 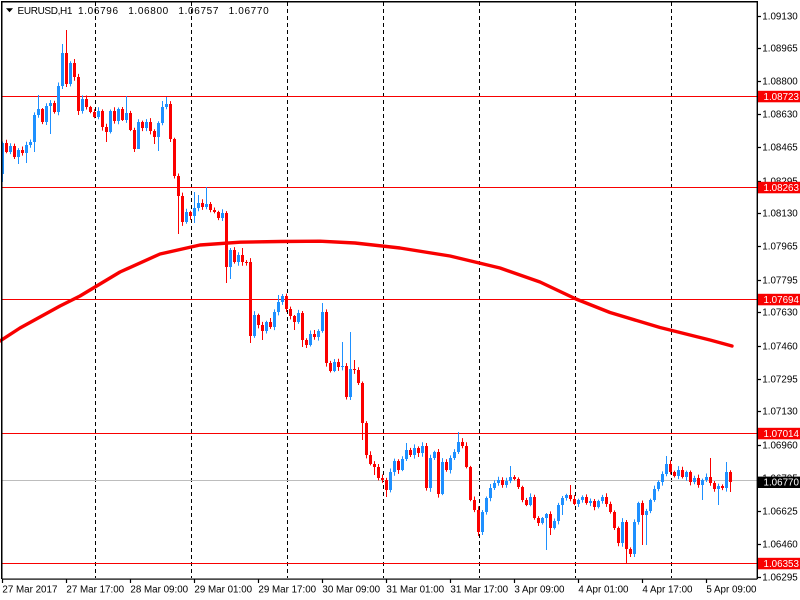 I want to click on svg-text: 1.06757, so click(x=198, y=11).